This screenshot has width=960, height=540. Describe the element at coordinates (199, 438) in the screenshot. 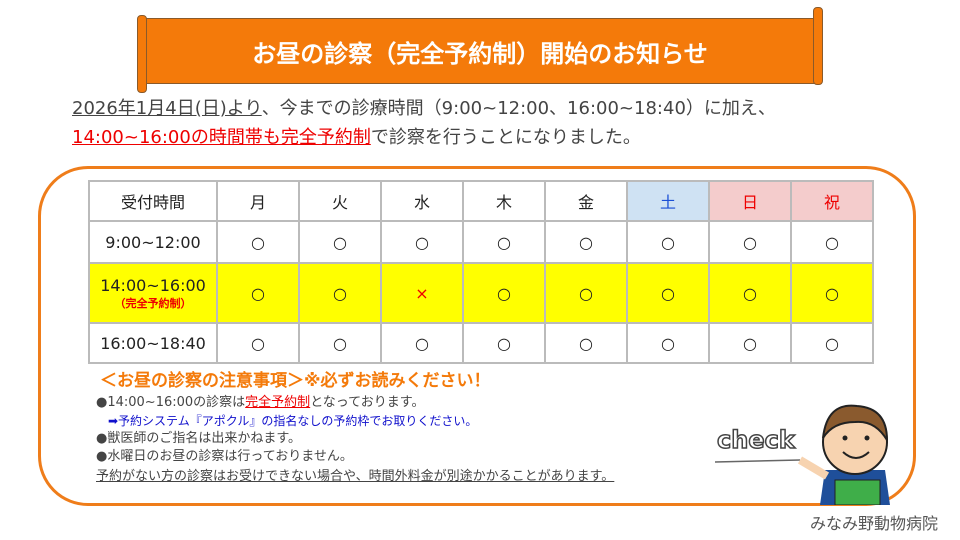

I see `note-item: ●獣医師のご指名は出来かねます。` at that location.